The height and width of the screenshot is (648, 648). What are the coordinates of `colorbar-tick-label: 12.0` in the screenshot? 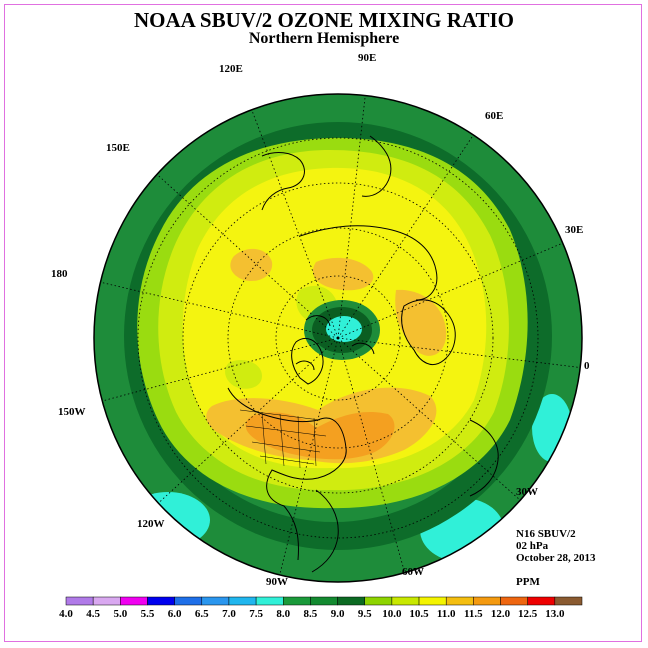 It's located at (500, 614).